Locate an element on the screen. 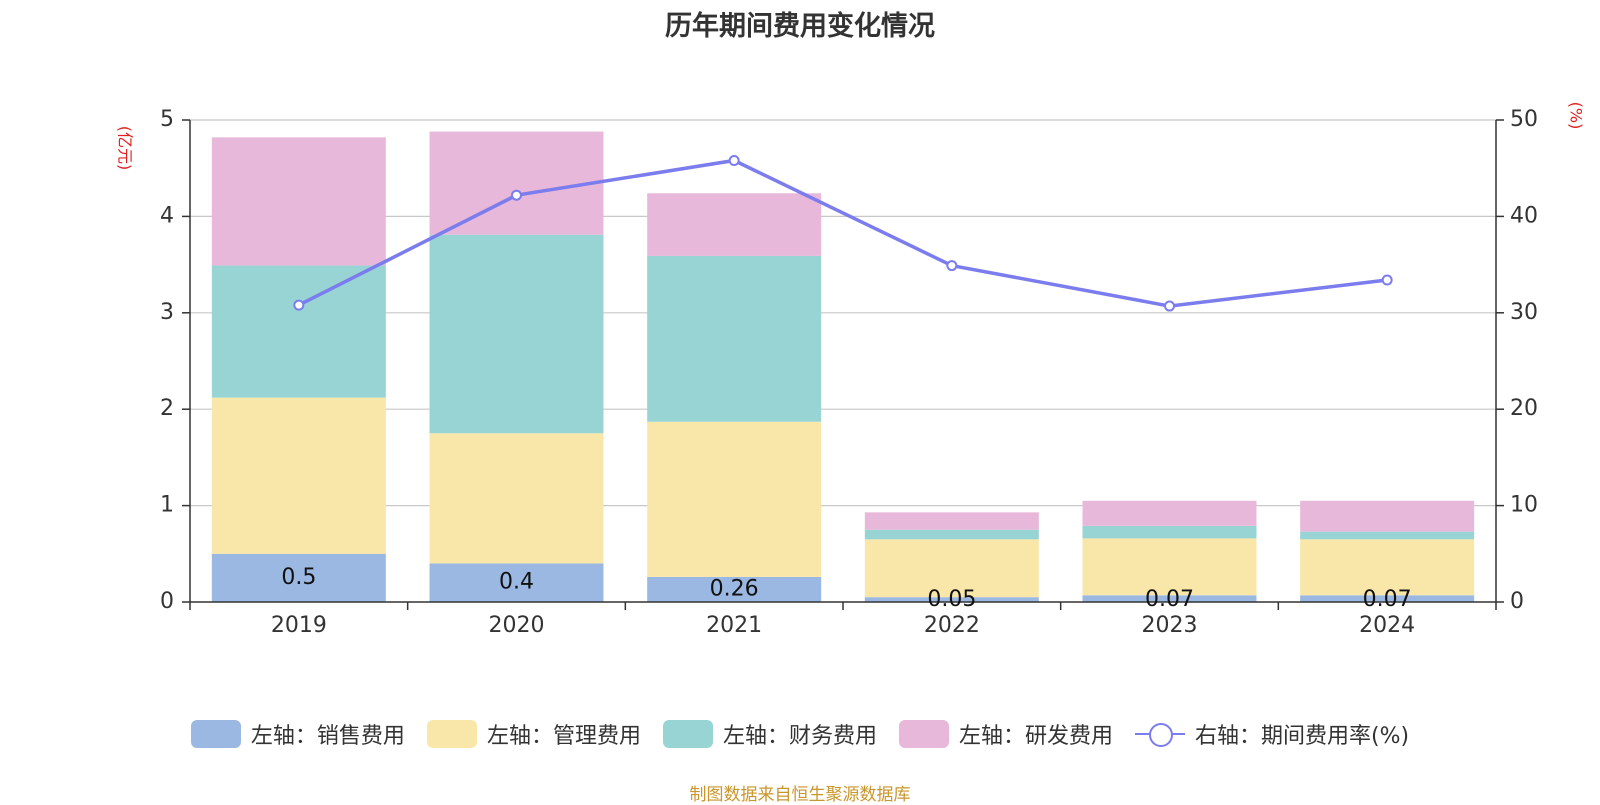  right-axis-tick-label: 30 is located at coordinates (1524, 312).